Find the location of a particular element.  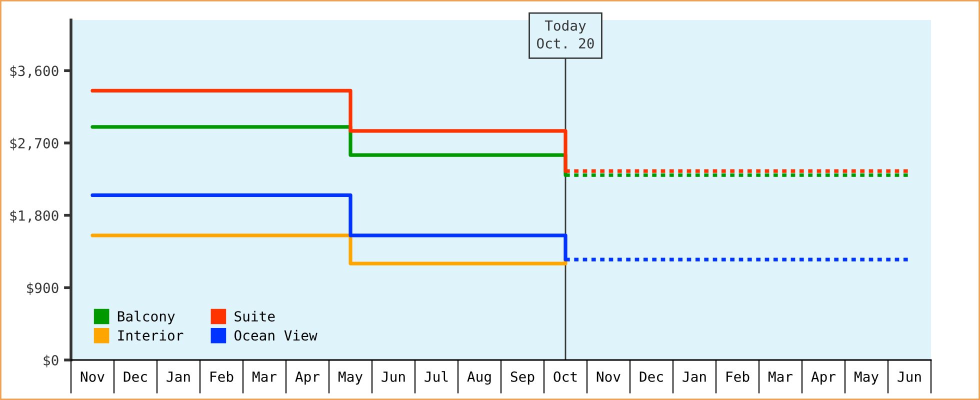

legend-label: Interior is located at coordinates (151, 335).